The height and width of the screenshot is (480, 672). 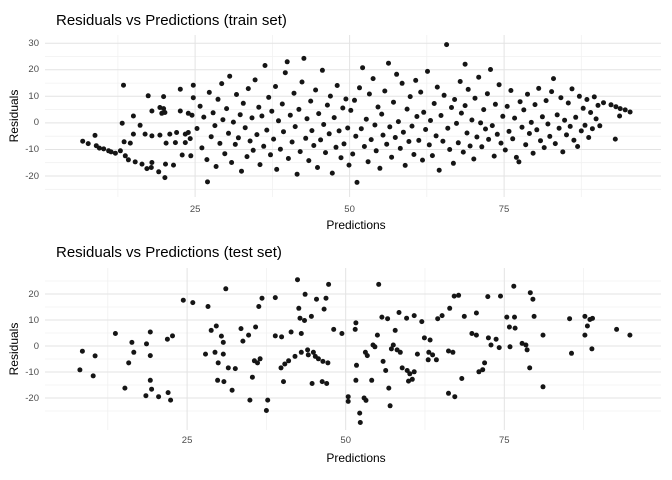 What do you see at coordinates (33, 96) in the screenshot?
I see `train-y-tick-label: 10` at bounding box center [33, 96].